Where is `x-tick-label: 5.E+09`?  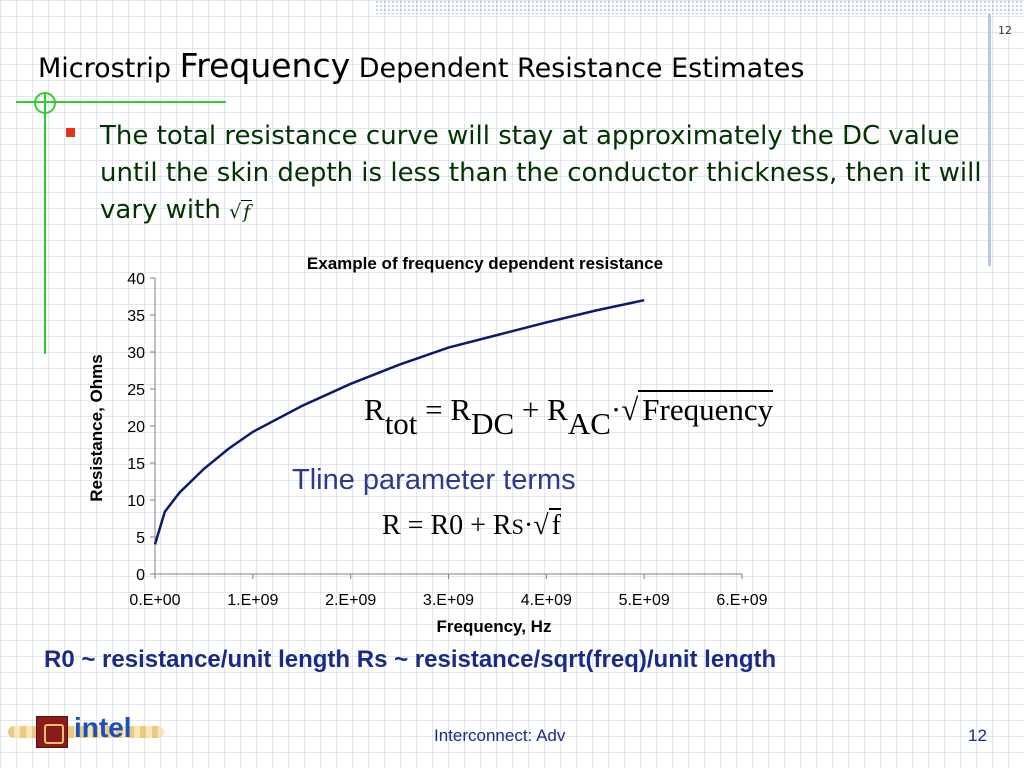 x-tick-label: 5.E+09 is located at coordinates (644, 600).